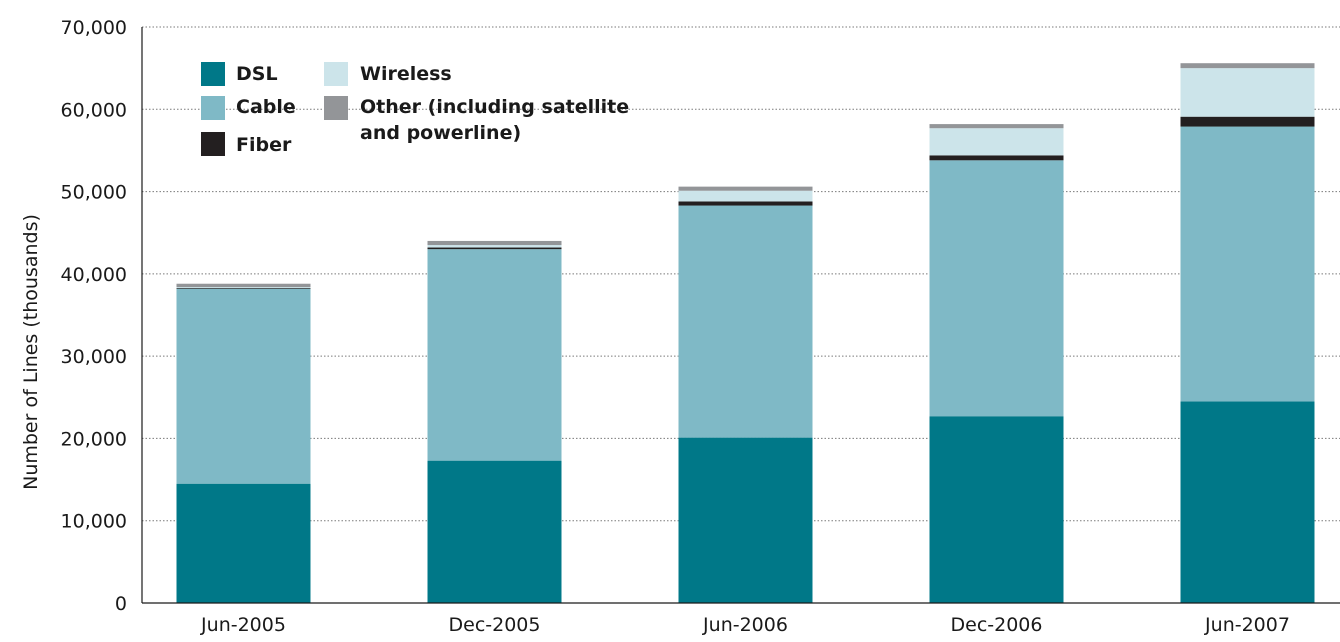  I want to click on legend-swatch-other, so click(336, 108).